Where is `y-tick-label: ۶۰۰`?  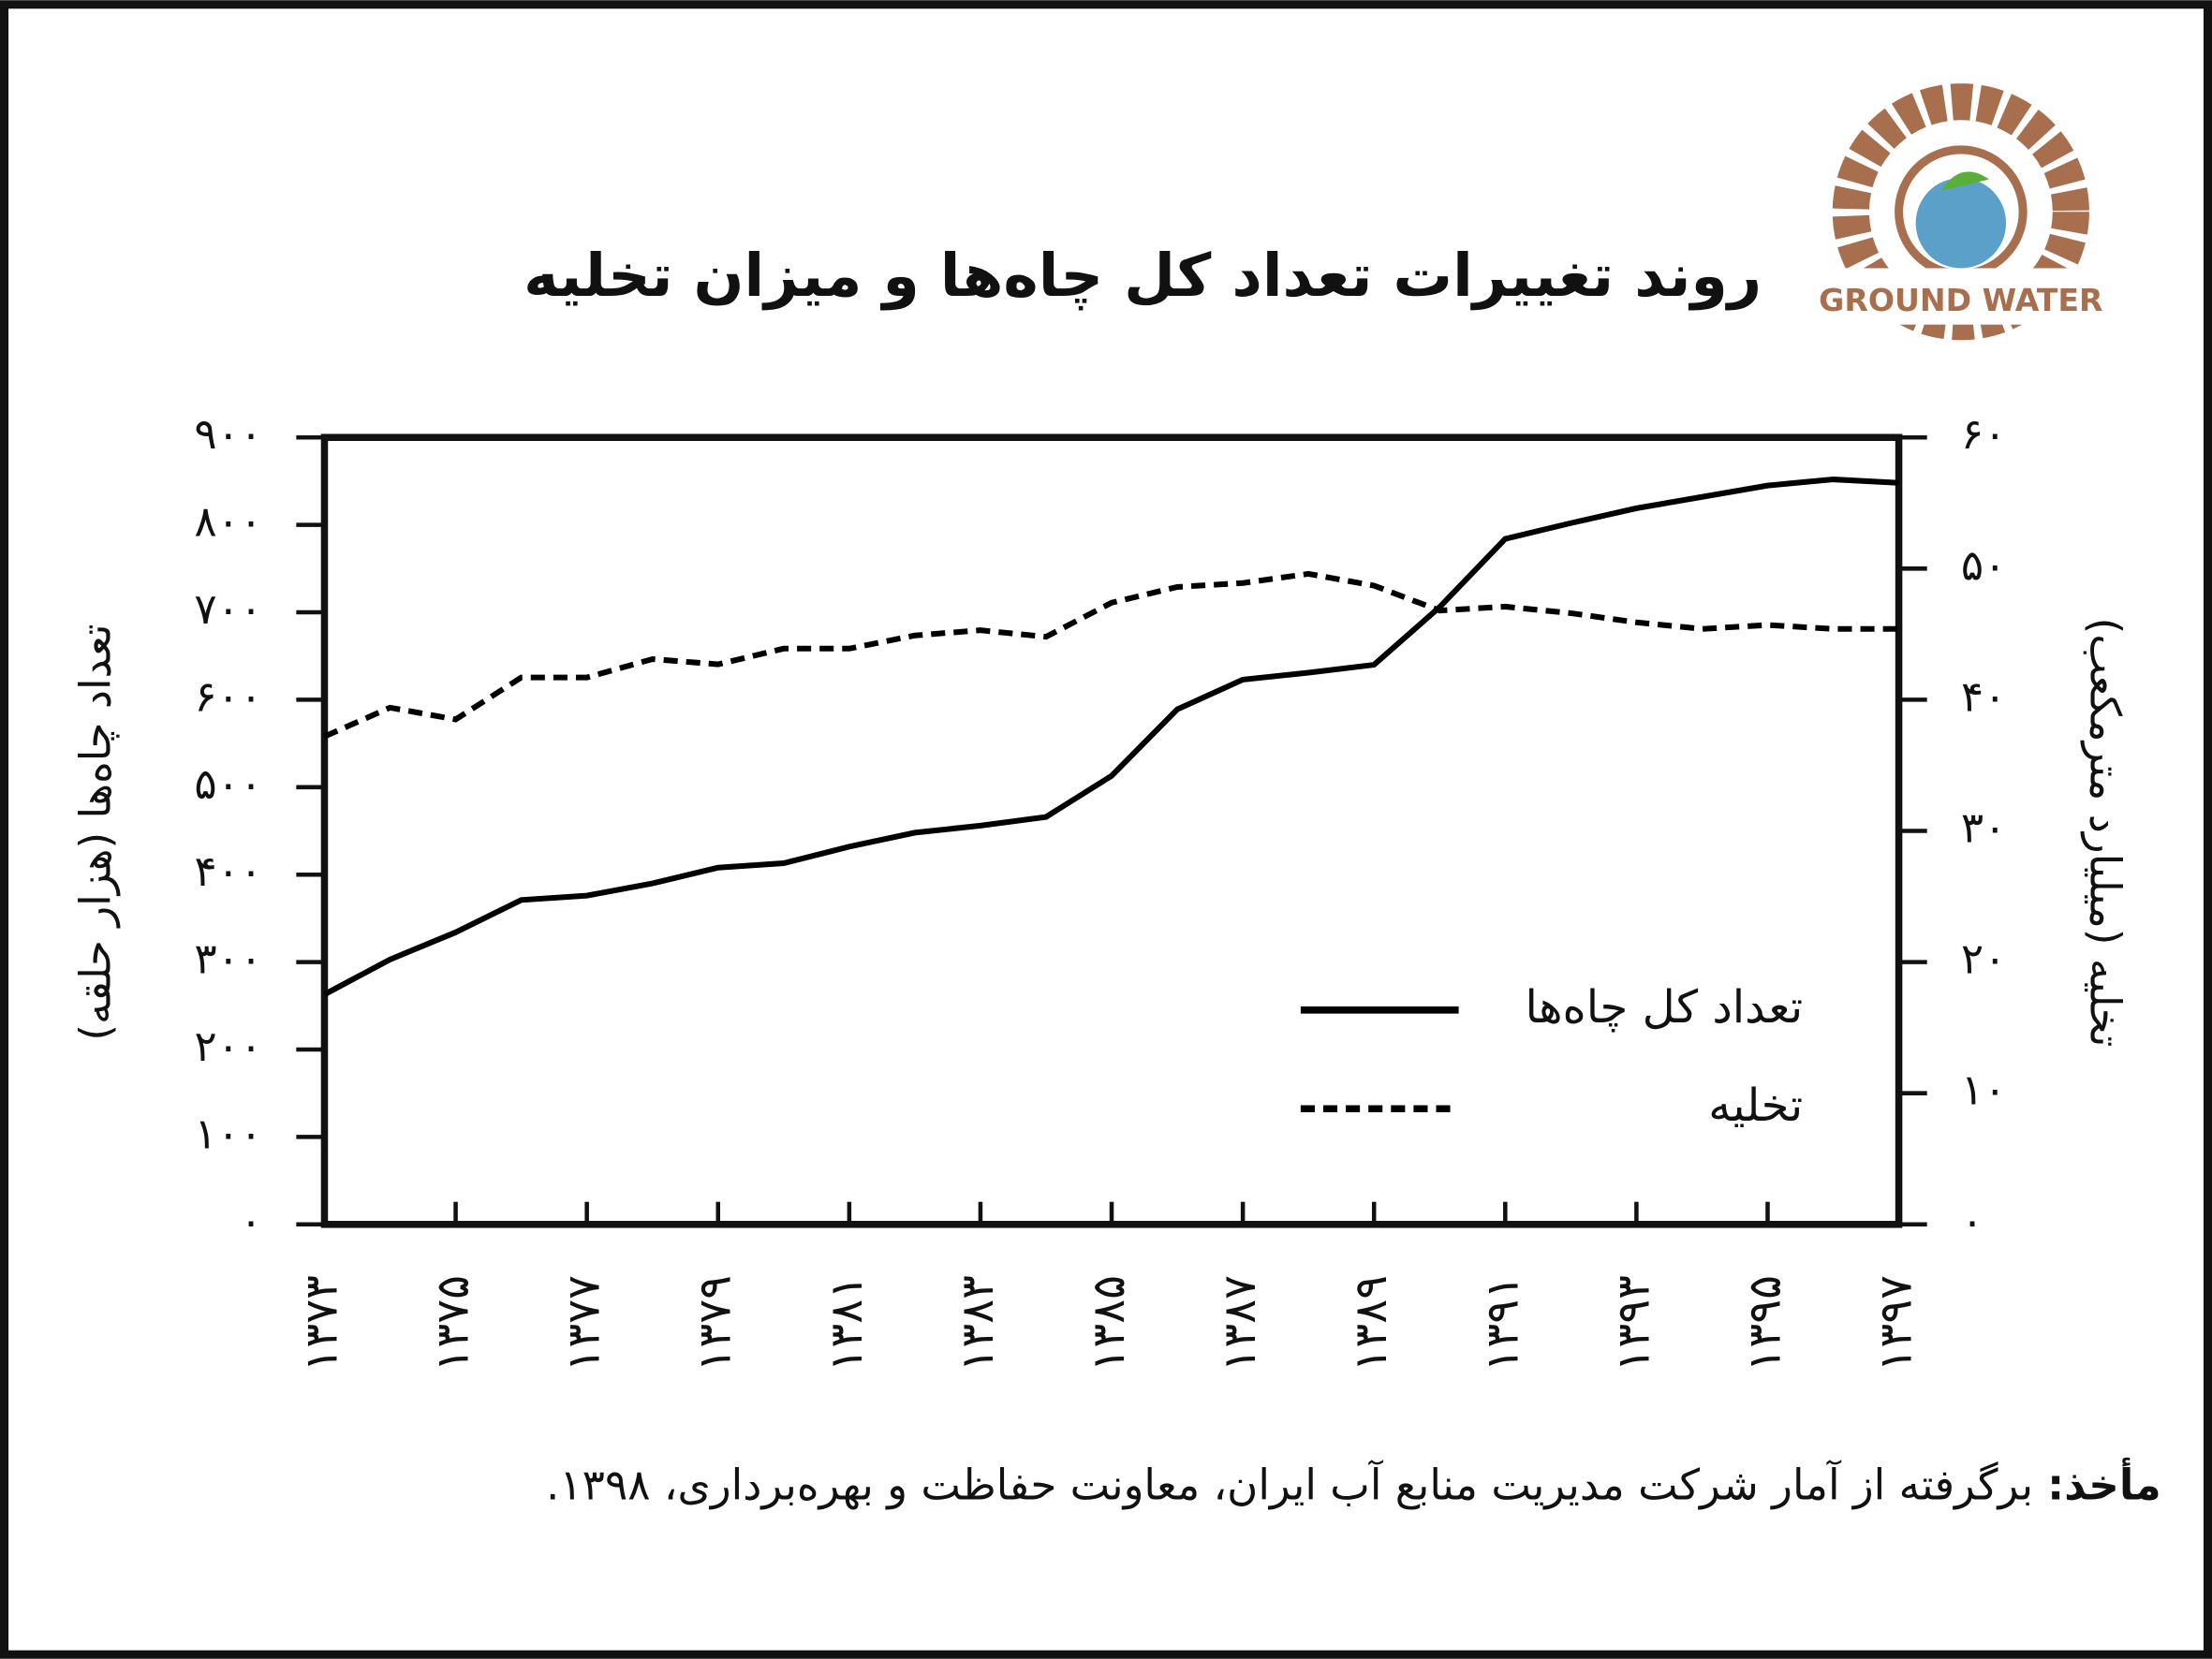 y-tick-label: ۶۰۰ is located at coordinates (228, 696).